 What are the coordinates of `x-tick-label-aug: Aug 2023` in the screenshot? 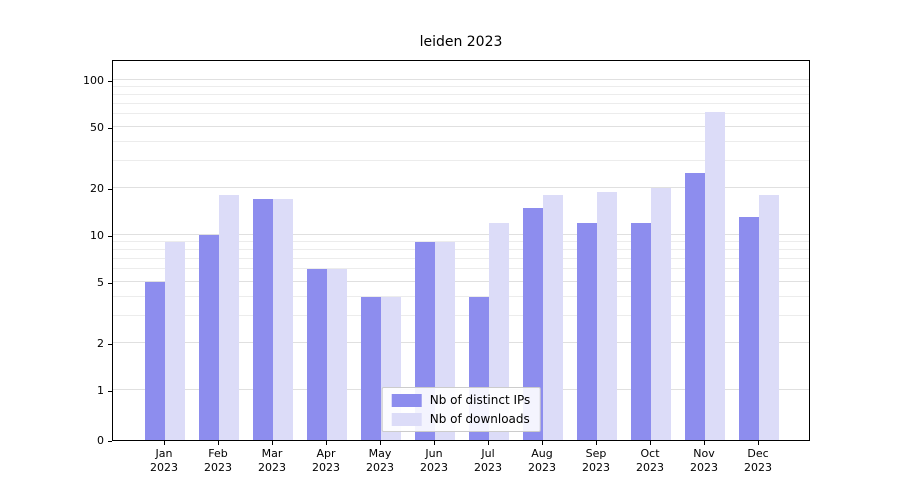 It's located at (542, 460).